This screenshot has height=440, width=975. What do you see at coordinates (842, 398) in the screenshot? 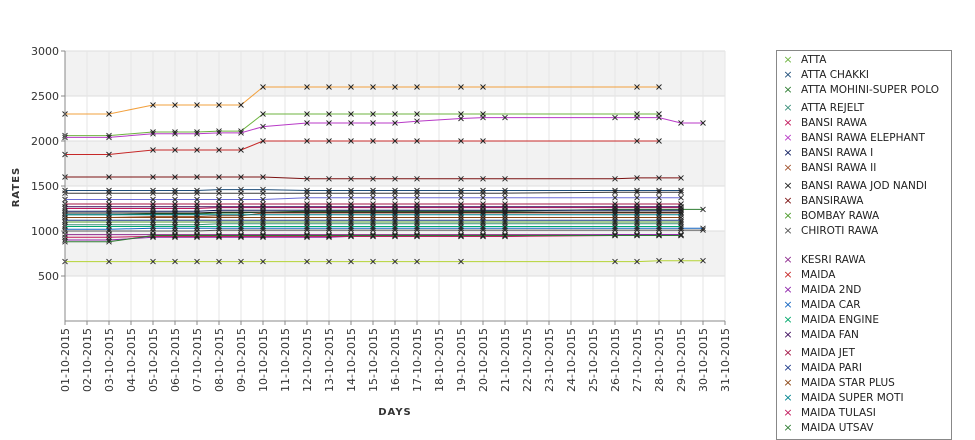
I see `legend-item: × MAIDA SUPER MOTI` at bounding box center [842, 398].